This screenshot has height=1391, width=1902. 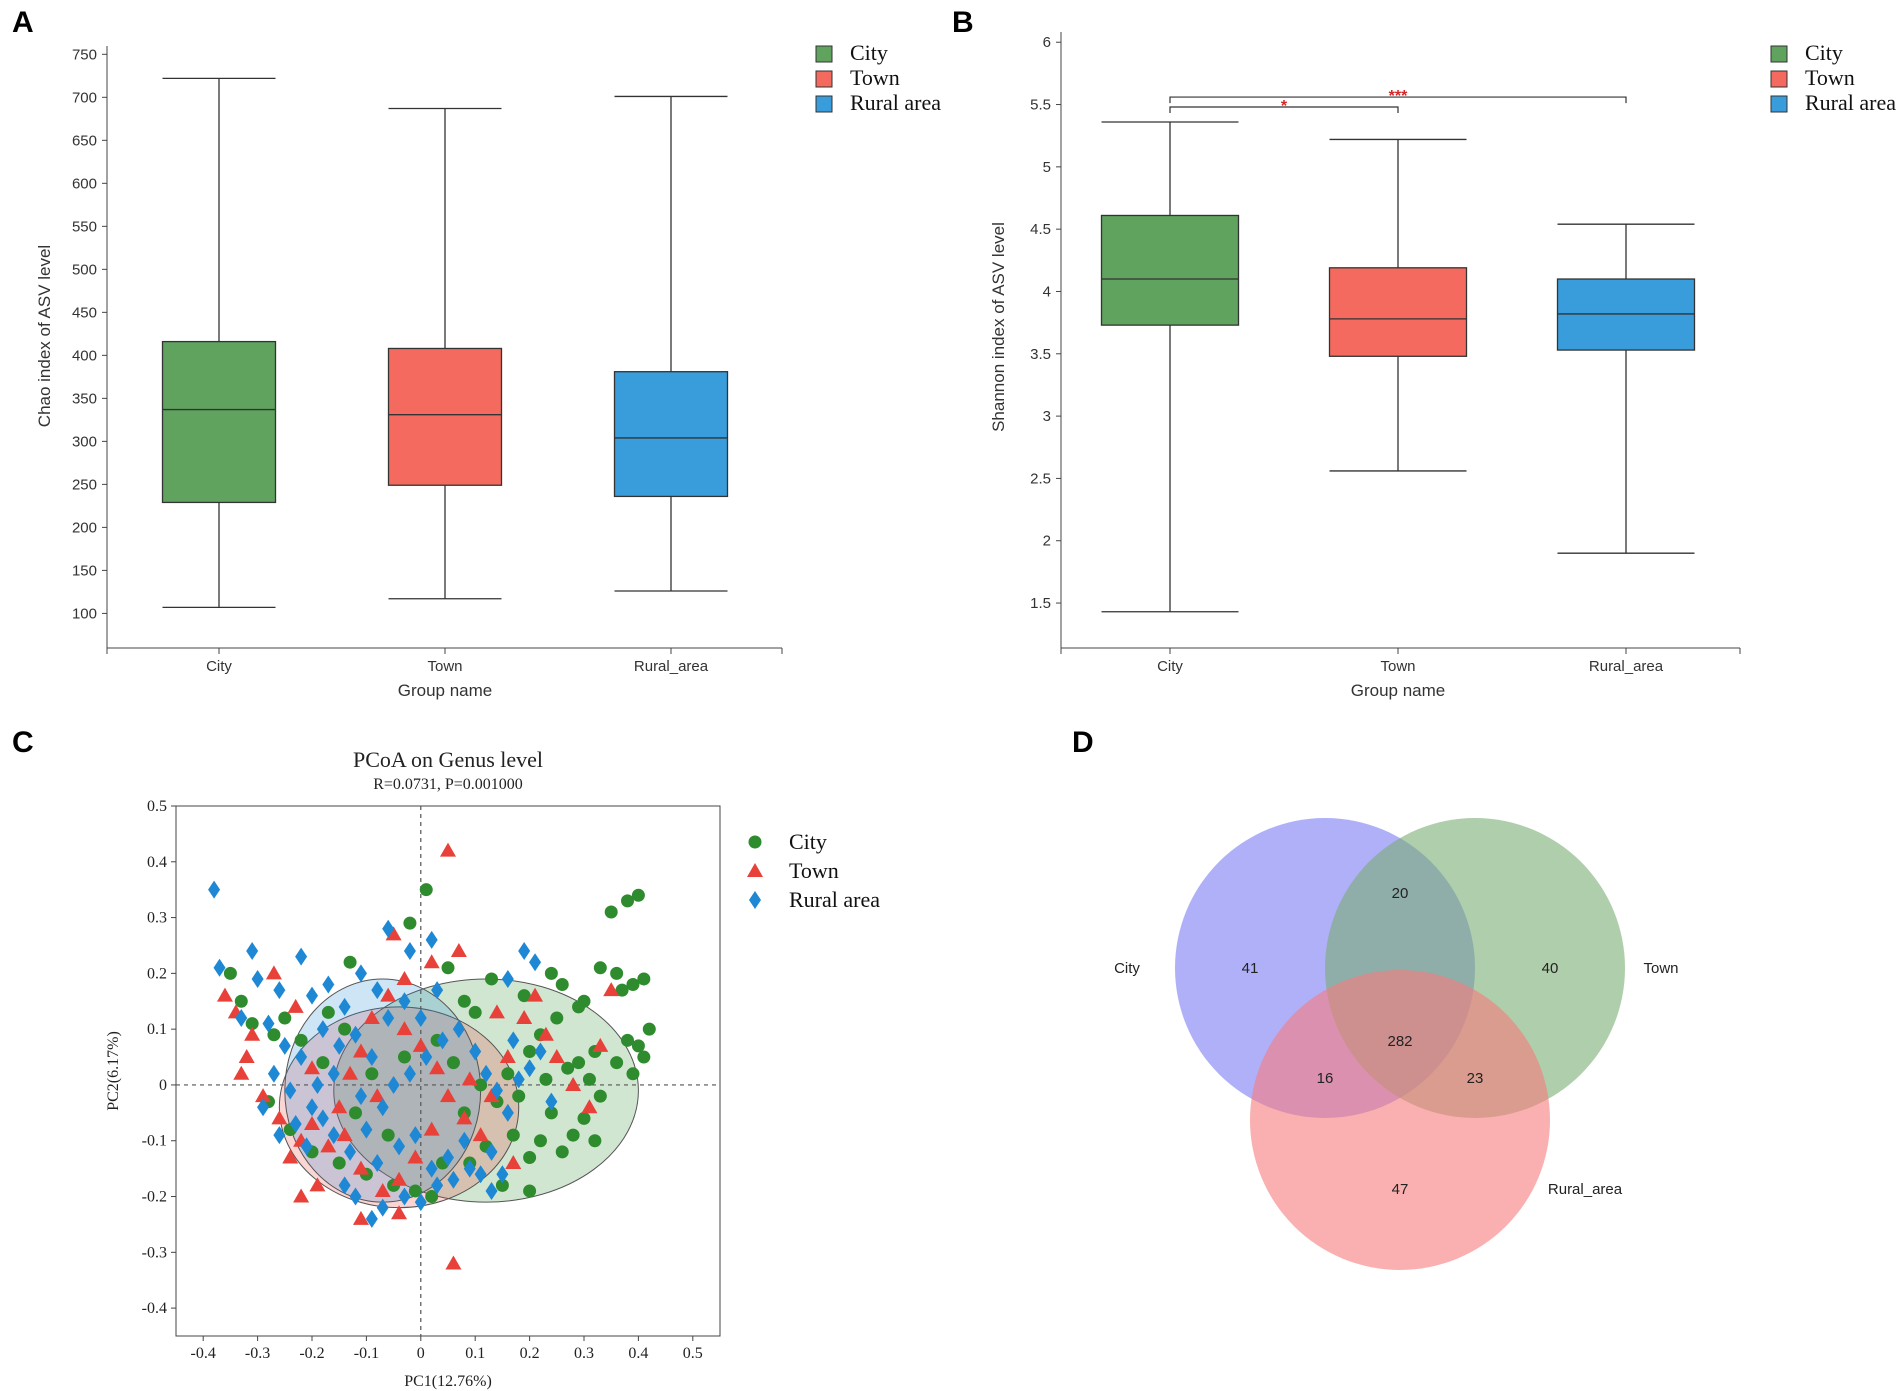 I want to click on legend-label: City, so click(x=1824, y=52).